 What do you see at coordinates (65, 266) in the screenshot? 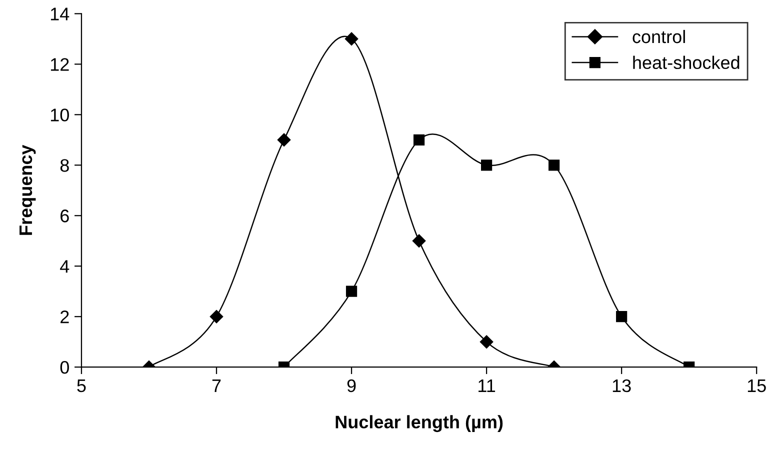
I see `y-tick-label: 4` at bounding box center [65, 266].